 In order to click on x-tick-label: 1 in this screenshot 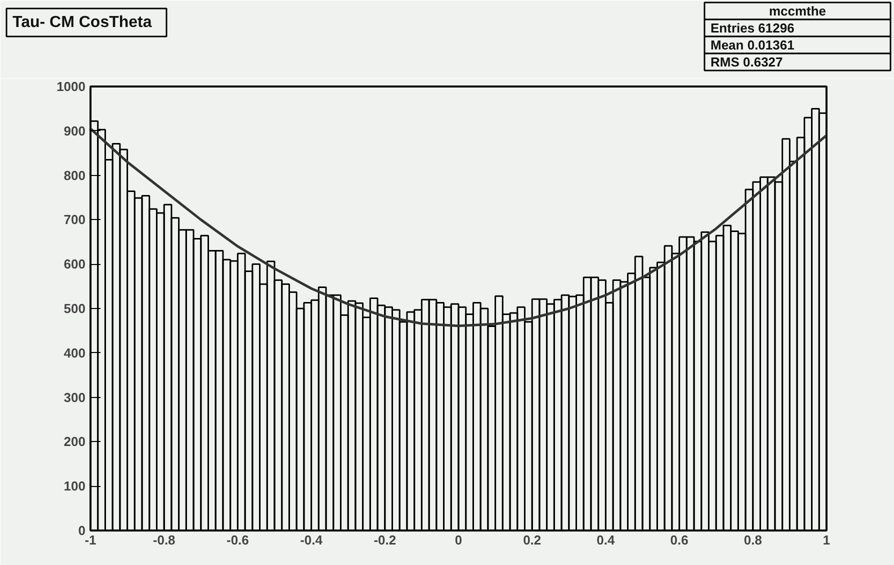, I will do `click(826, 540)`.